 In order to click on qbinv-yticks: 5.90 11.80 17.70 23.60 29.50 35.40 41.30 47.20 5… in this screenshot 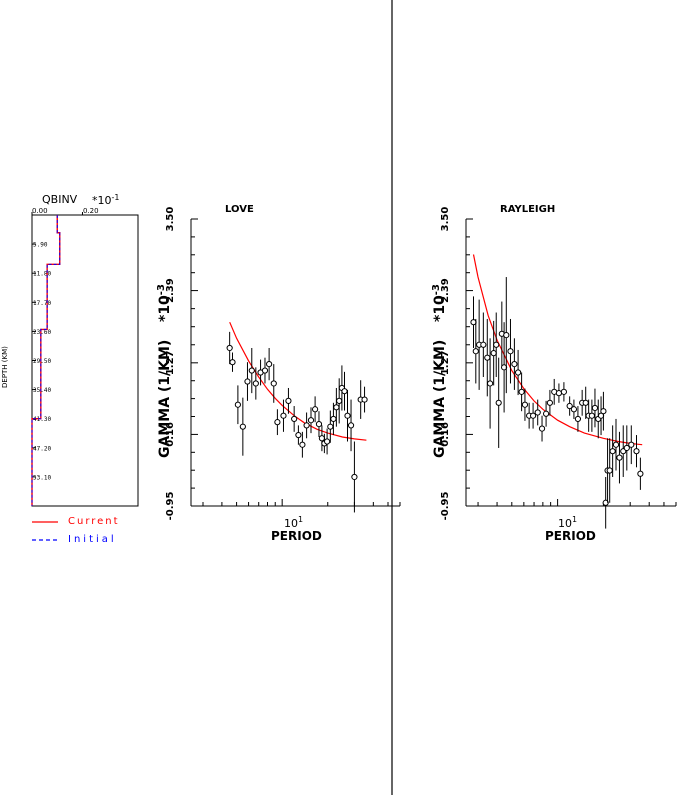, I will do `click(41, 361)`.